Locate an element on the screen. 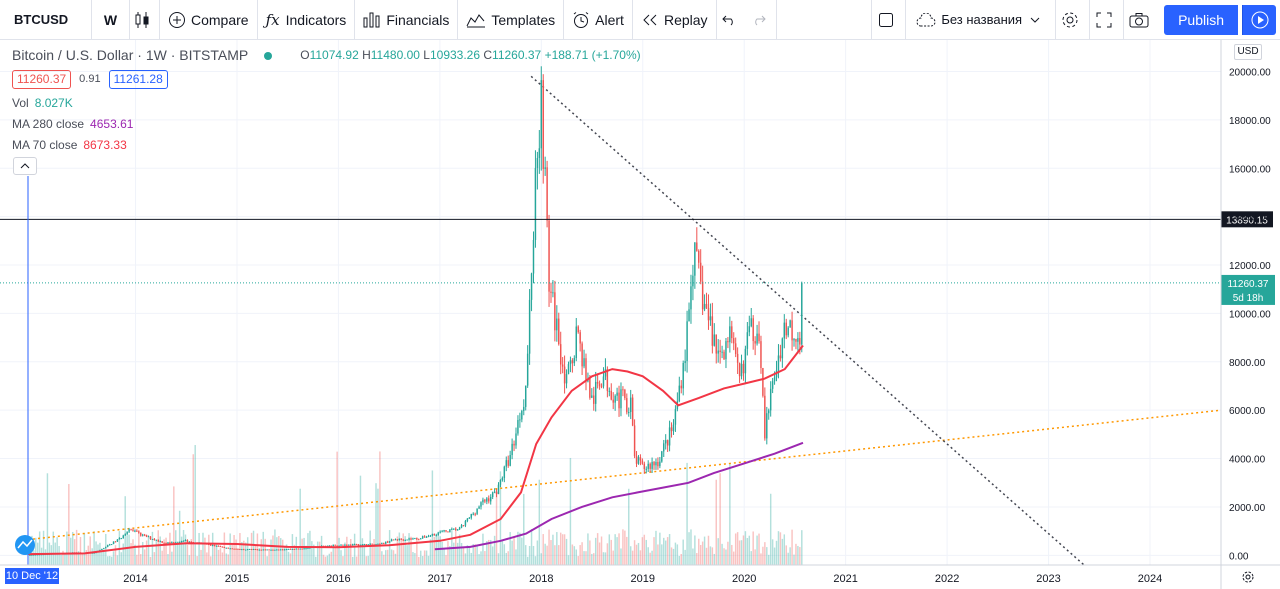 This screenshot has height=589, width=1280. publish-options-button is located at coordinates (1259, 19).